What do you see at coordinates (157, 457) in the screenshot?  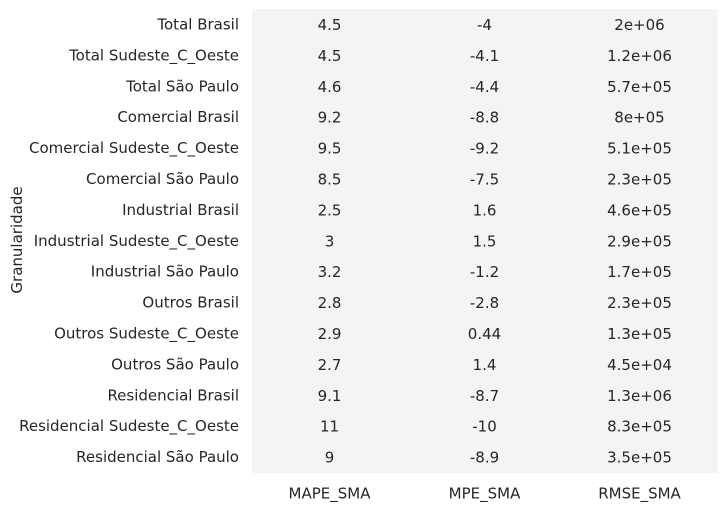 I see `row-tick-label: Residencial São Paulo` at bounding box center [157, 457].